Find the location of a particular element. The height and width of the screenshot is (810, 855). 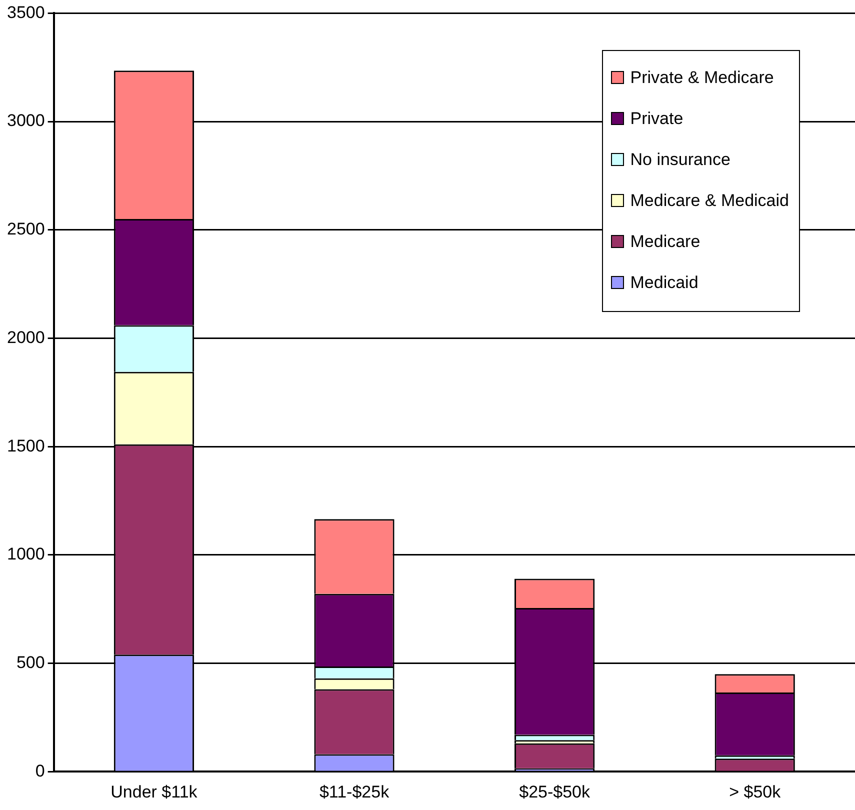

y-tick-label: 3000 is located at coordinates (25, 120).